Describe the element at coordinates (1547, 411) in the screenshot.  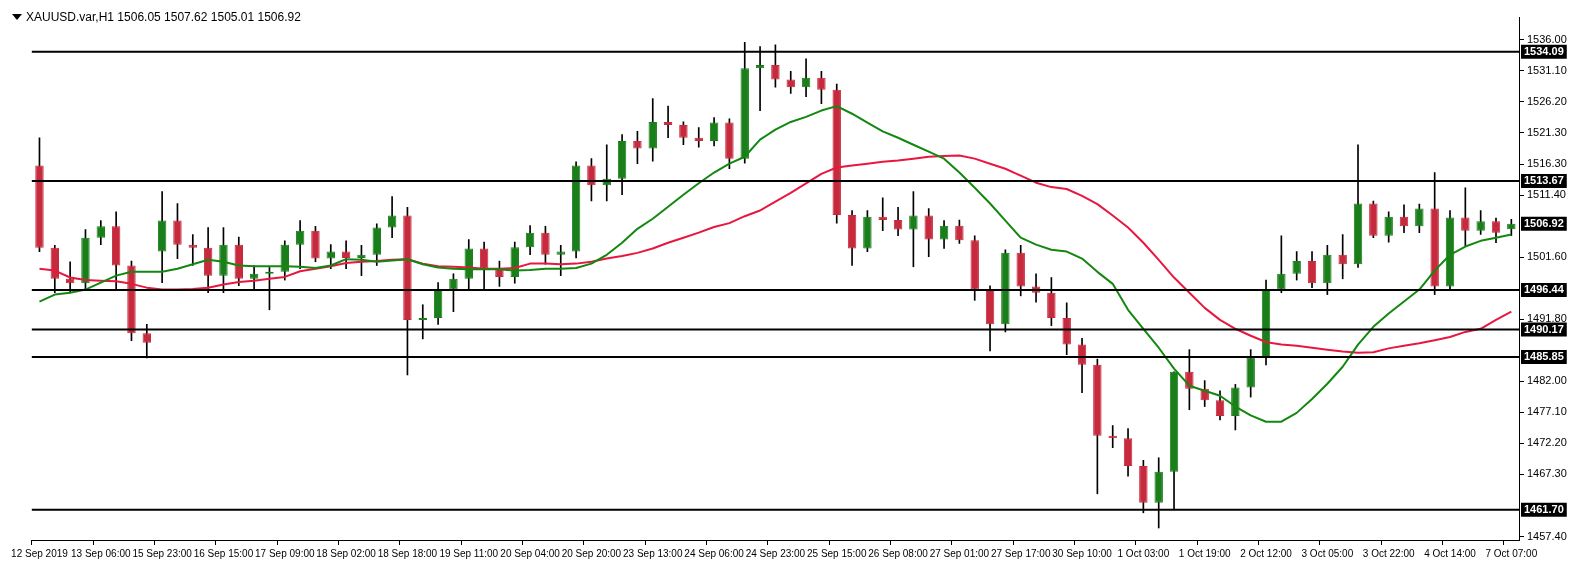
I see `y-tick-label: 1477.10` at that location.